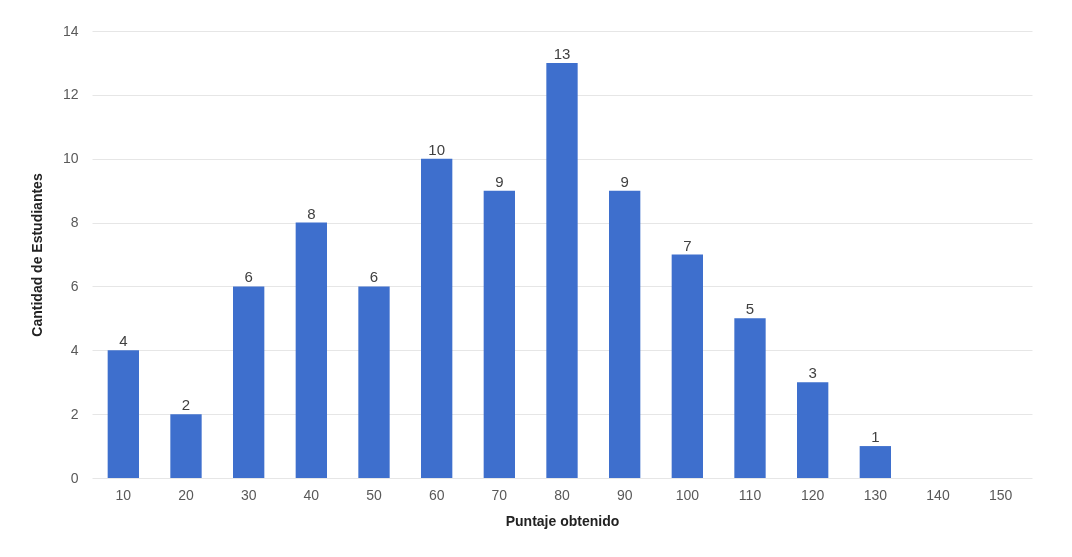 This screenshot has width=1072, height=557. I want to click on x-tick-label: 130, so click(875, 494).